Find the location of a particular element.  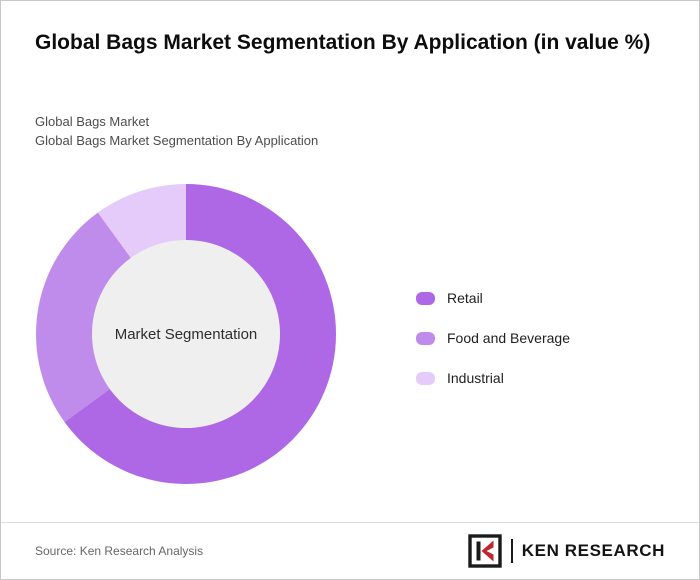

legend-label: Food and Beverage is located at coordinates (508, 338).